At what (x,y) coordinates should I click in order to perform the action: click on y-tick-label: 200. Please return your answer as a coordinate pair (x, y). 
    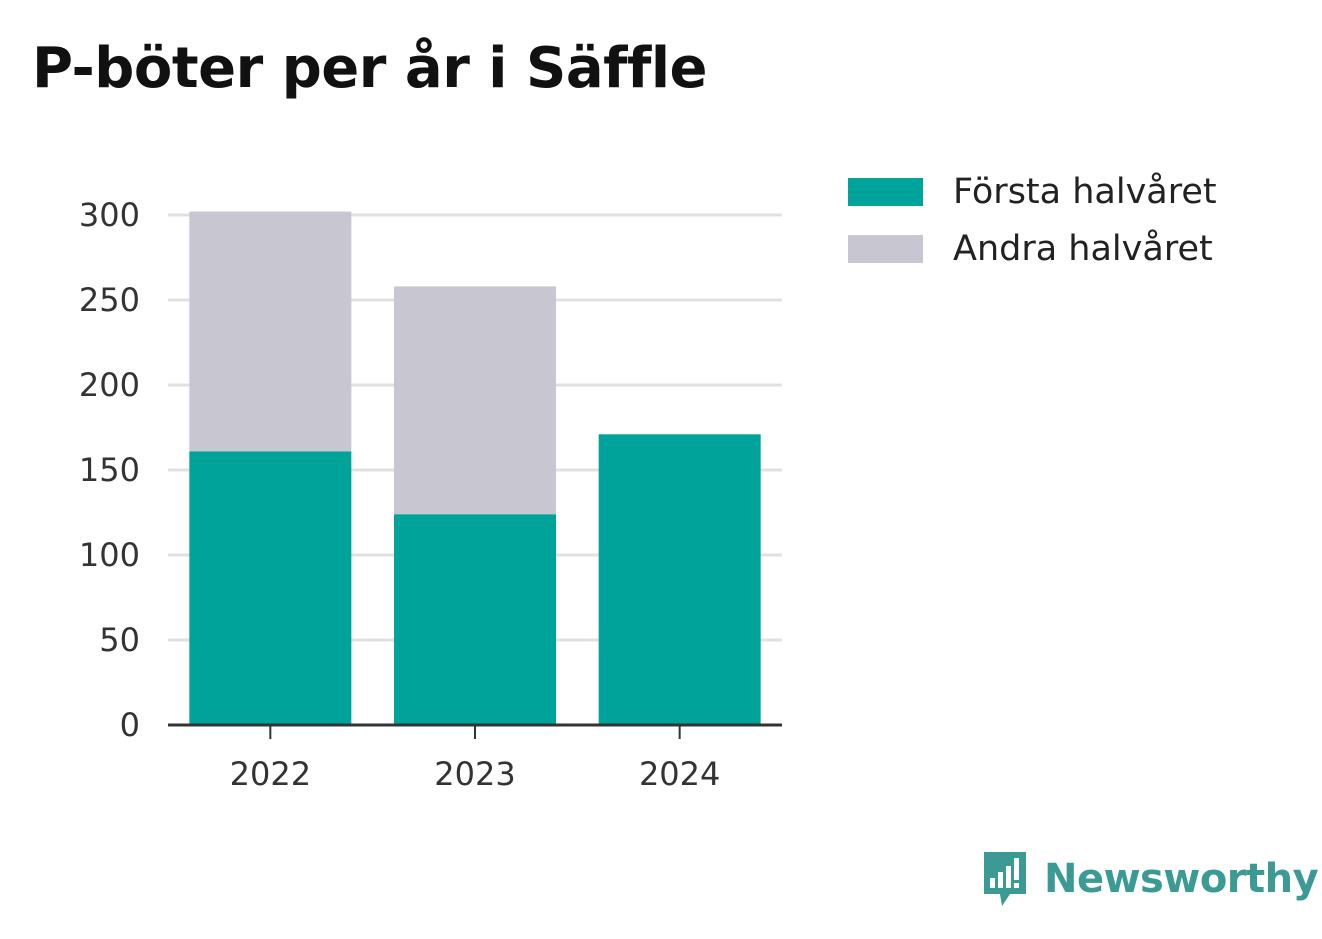
    Looking at the image, I should click on (109, 385).